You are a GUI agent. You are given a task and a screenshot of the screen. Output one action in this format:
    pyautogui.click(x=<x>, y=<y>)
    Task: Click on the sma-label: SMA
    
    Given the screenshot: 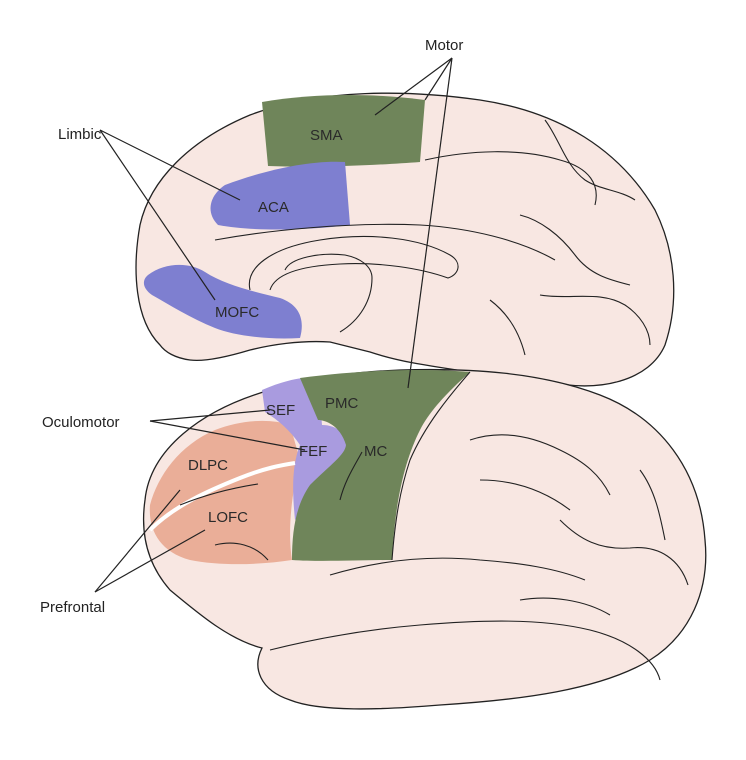 What is the action you would take?
    pyautogui.click(x=326, y=135)
    